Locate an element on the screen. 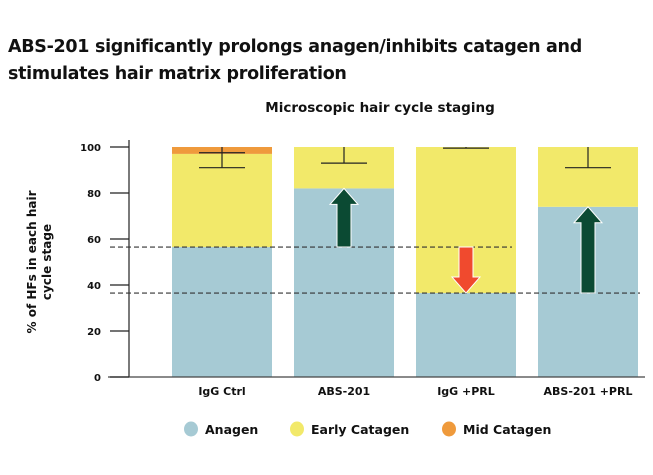 This screenshot has height=475, width=653. y-axis-label: % of HFs in each haircycle stage is located at coordinates (39, 261).